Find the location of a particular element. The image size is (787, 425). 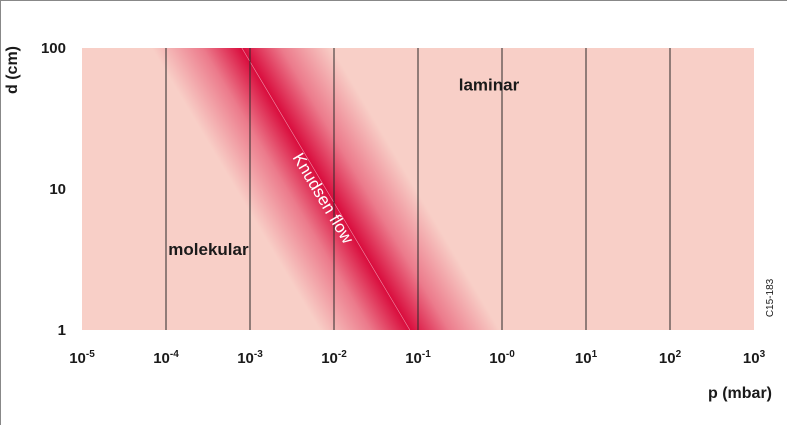

y-tick-label: 1 is located at coordinates (62, 330).